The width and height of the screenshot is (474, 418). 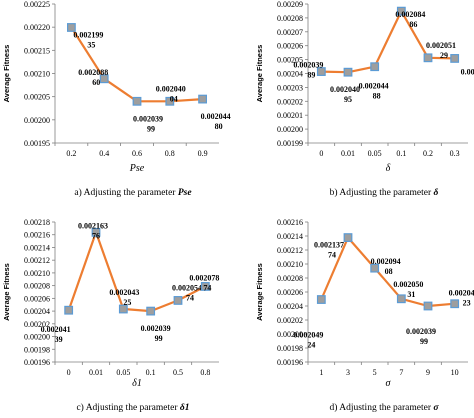 What do you see at coordinates (125, 192) in the screenshot?
I see `caption-text: a) Adjusting the parameter` at bounding box center [125, 192].